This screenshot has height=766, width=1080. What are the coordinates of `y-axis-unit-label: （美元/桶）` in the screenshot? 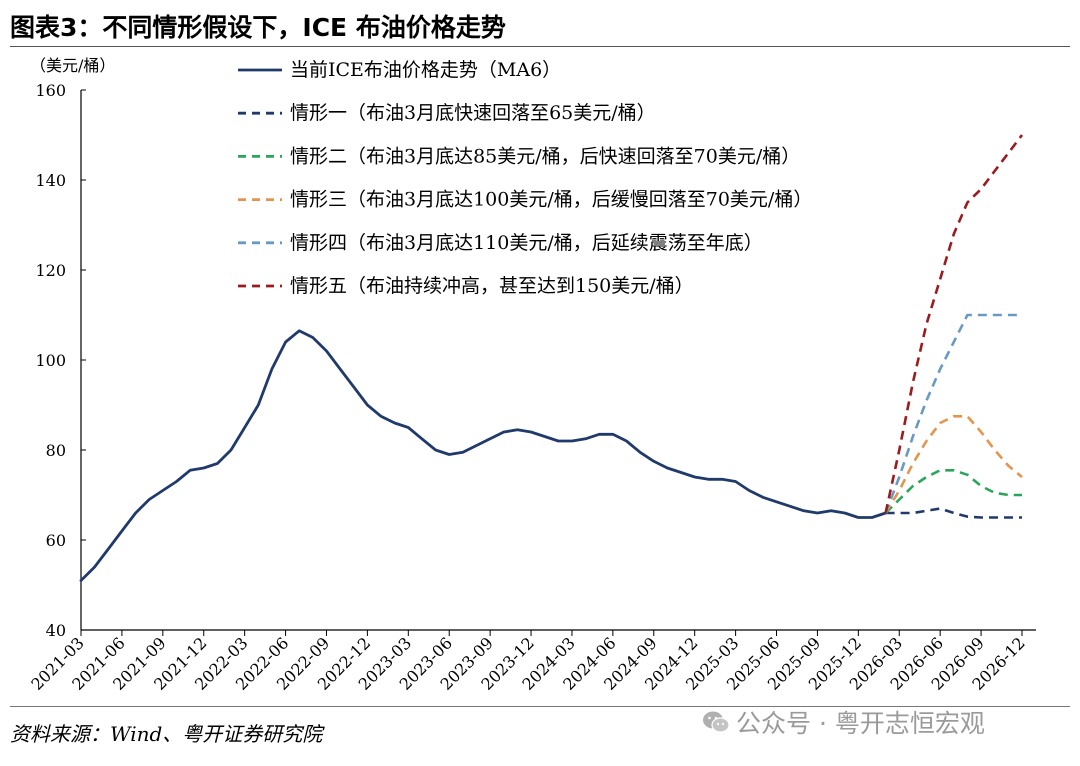 It's located at (73, 65).